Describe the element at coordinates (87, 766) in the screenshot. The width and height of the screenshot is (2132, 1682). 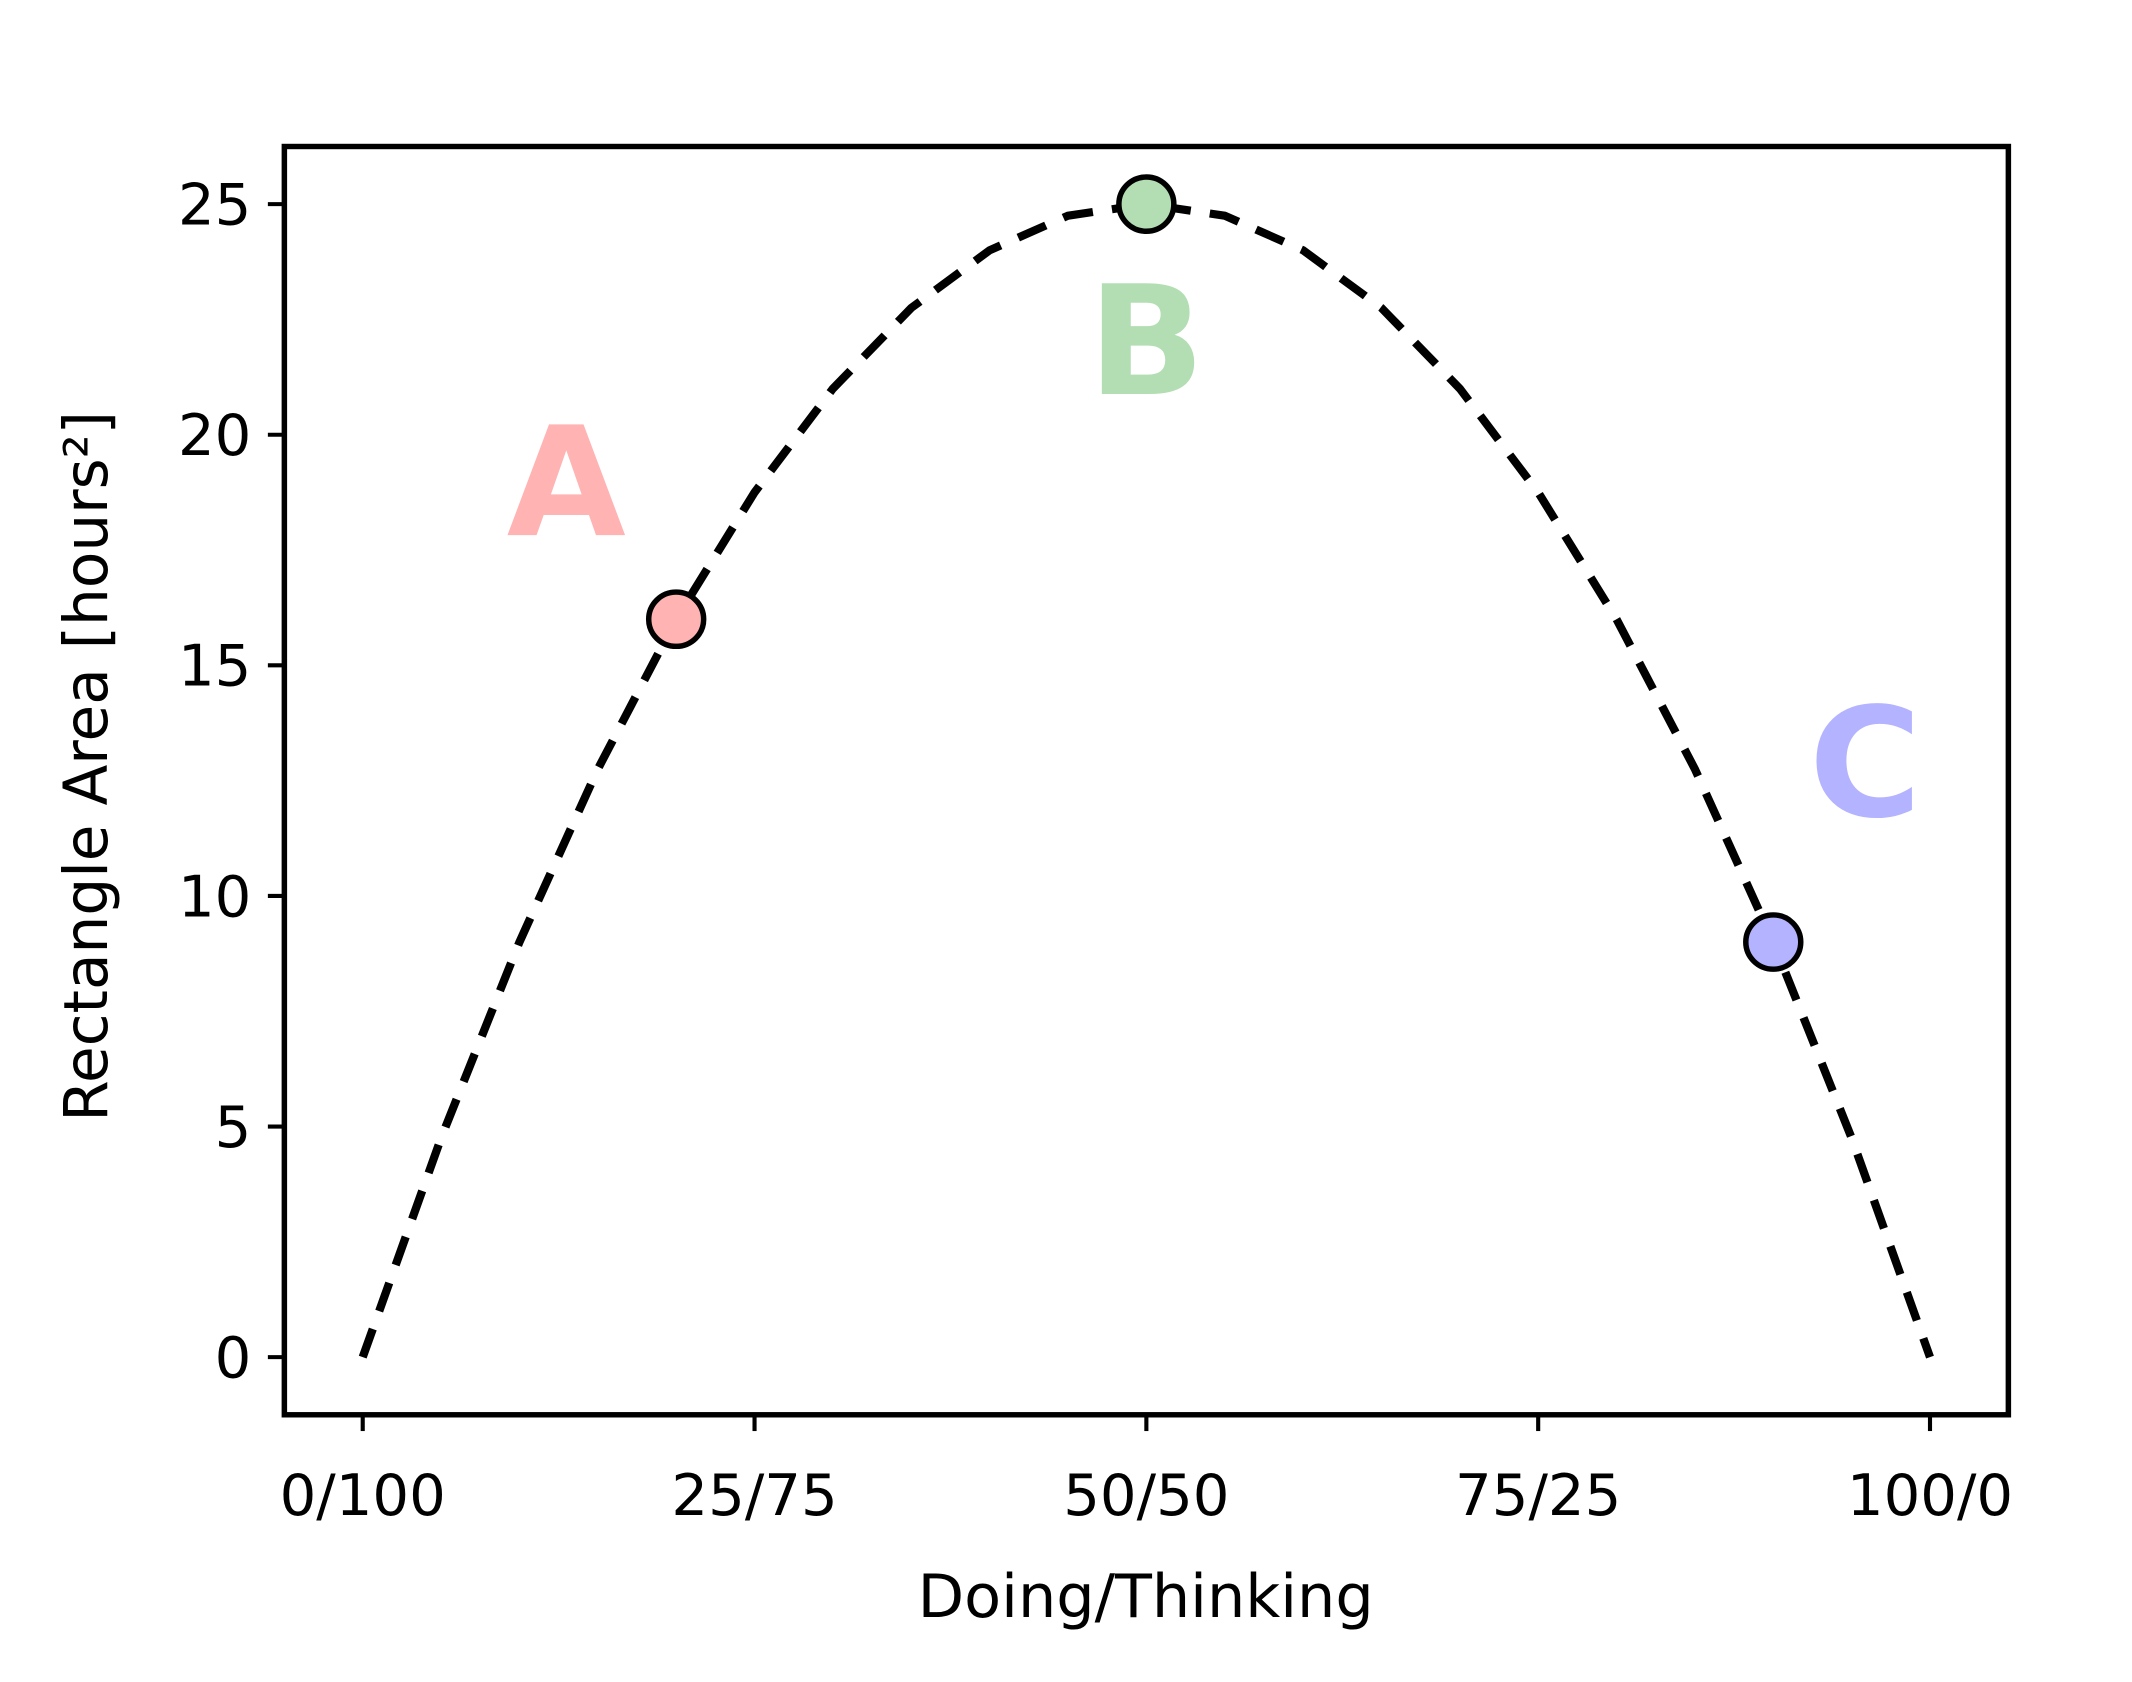
I see `y-axis-label: Rectangle Area [hours²]` at that location.